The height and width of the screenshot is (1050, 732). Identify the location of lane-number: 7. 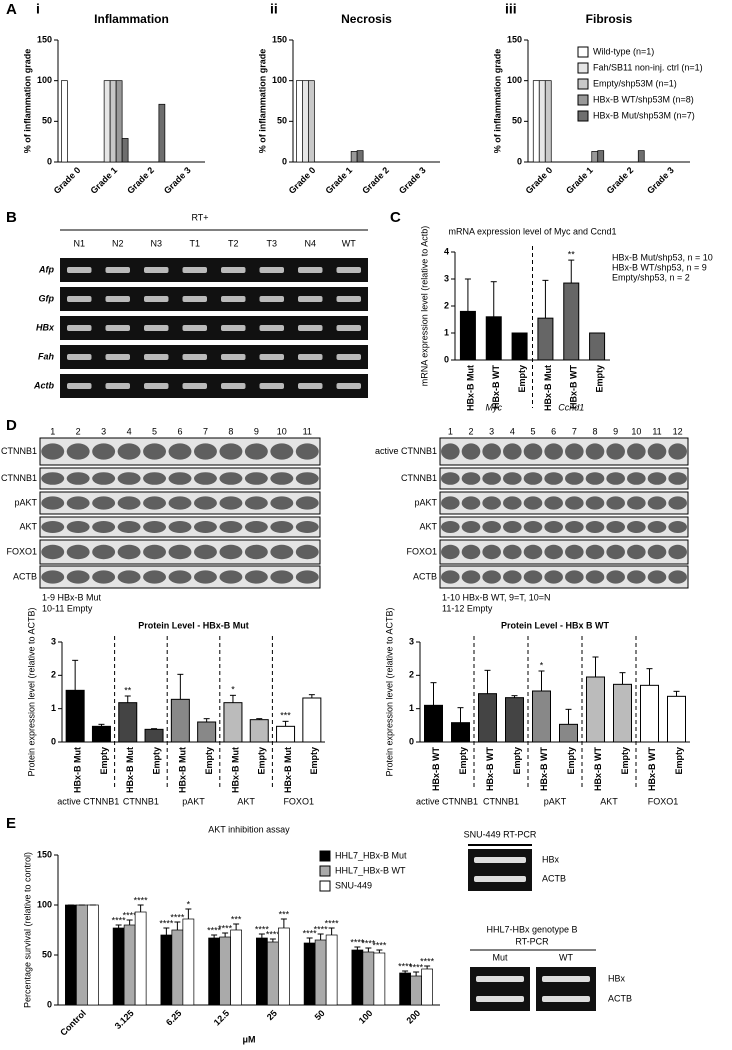
(574, 431).